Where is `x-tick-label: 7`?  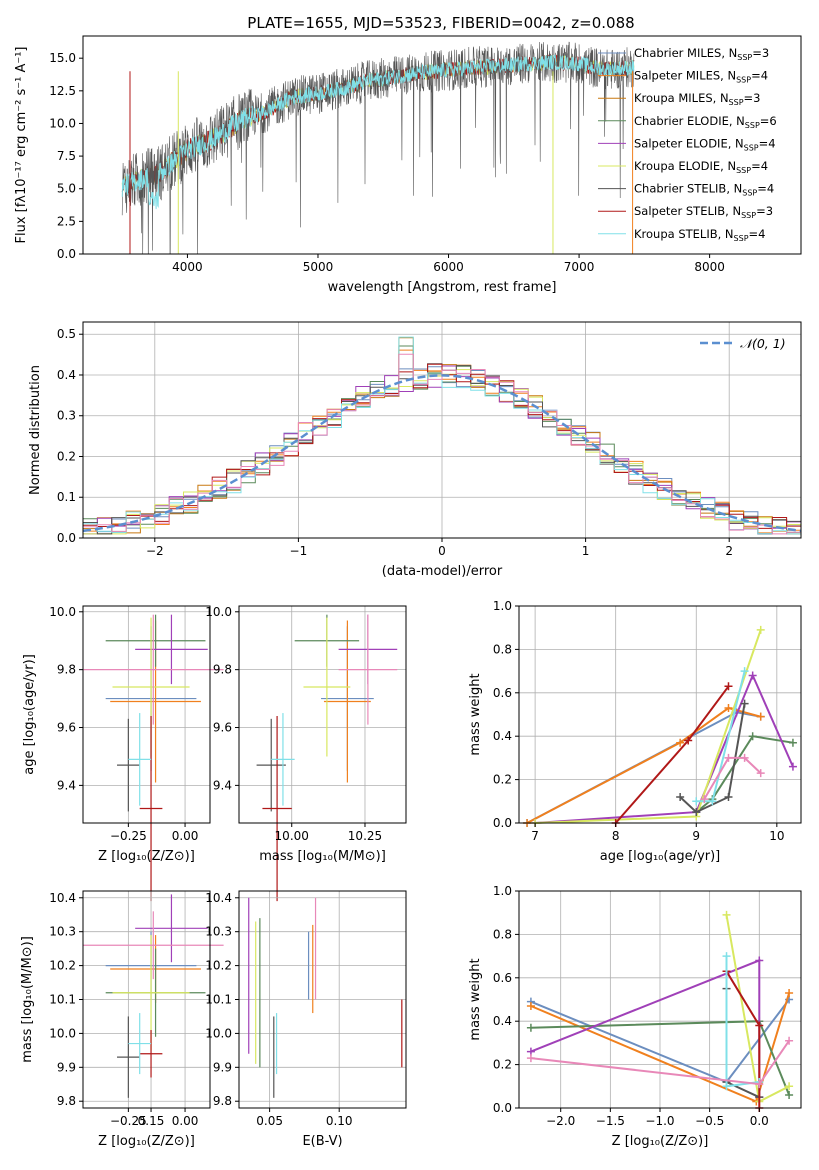 x-tick-label: 7 is located at coordinates (535, 836).